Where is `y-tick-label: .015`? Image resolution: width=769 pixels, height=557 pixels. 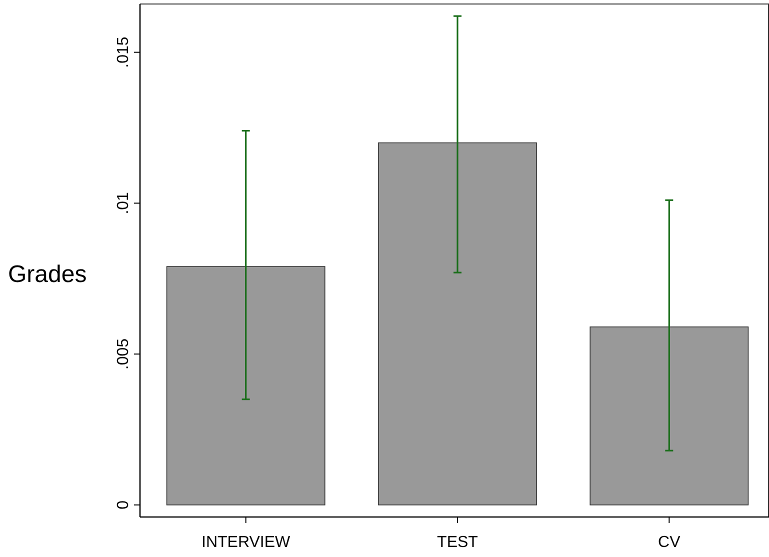 y-tick-label: .015 is located at coordinates (123, 52).